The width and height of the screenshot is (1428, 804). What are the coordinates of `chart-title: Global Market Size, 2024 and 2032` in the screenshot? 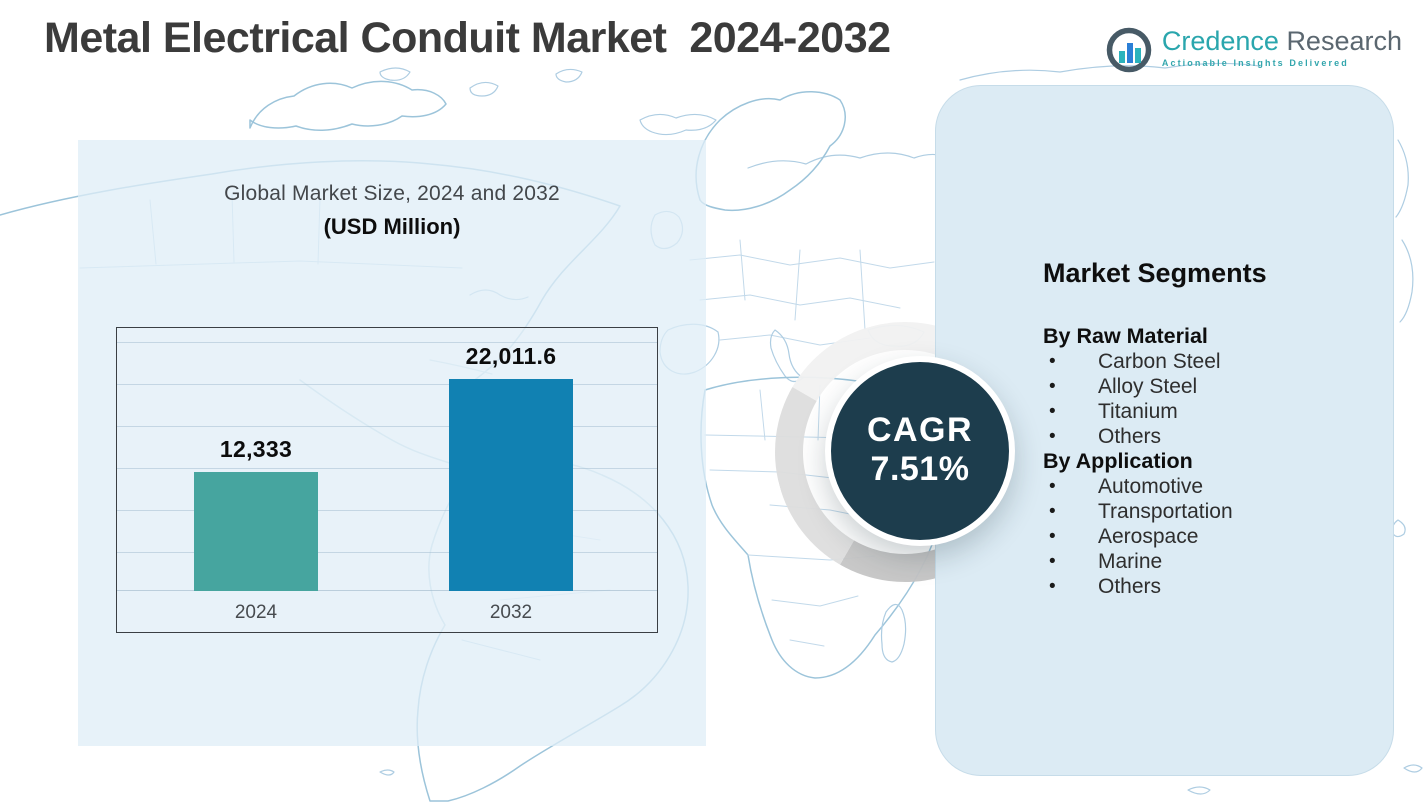 It's located at (392, 193).